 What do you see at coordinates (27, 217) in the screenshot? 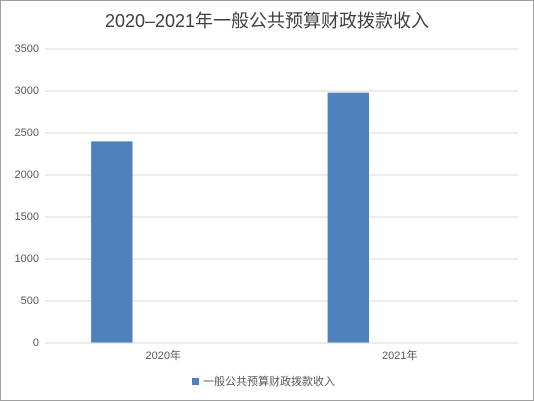
I see `y-tick-label: 1500` at bounding box center [27, 217].